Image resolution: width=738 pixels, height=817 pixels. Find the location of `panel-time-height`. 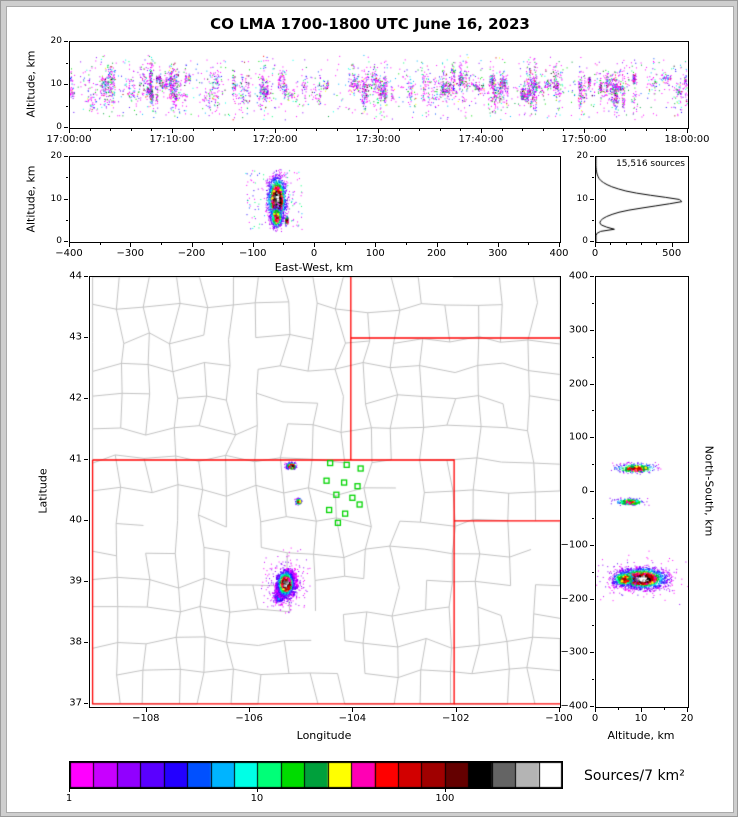

panel-time-height is located at coordinates (379, 85).